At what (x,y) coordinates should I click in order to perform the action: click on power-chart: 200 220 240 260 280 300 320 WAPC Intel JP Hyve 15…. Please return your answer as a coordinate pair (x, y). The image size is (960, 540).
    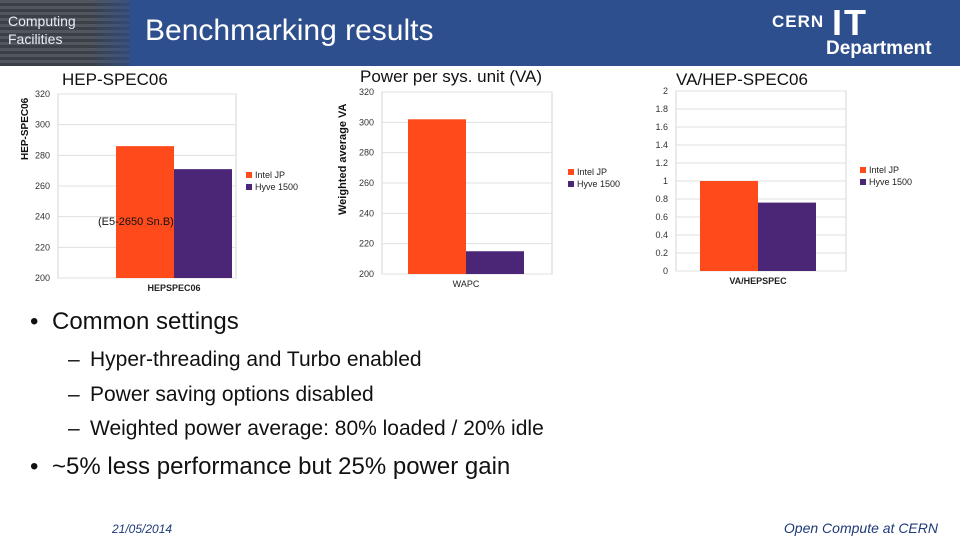
    Looking at the image, I should click on (489, 188).